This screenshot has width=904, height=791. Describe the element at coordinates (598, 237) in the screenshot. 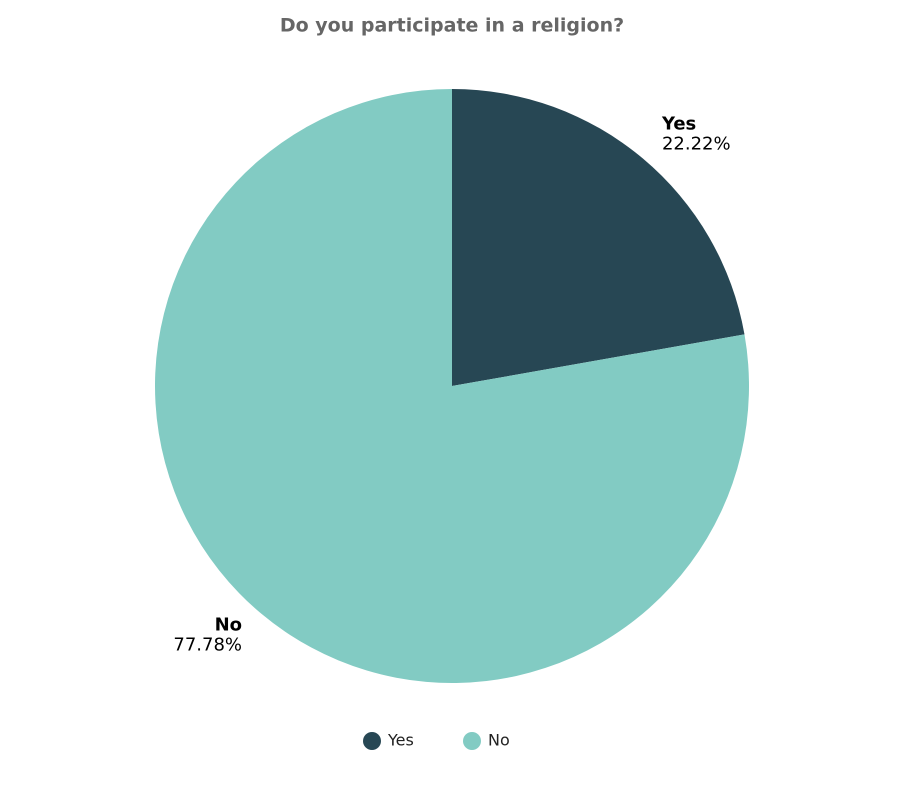

I see `pie-slice` at that location.